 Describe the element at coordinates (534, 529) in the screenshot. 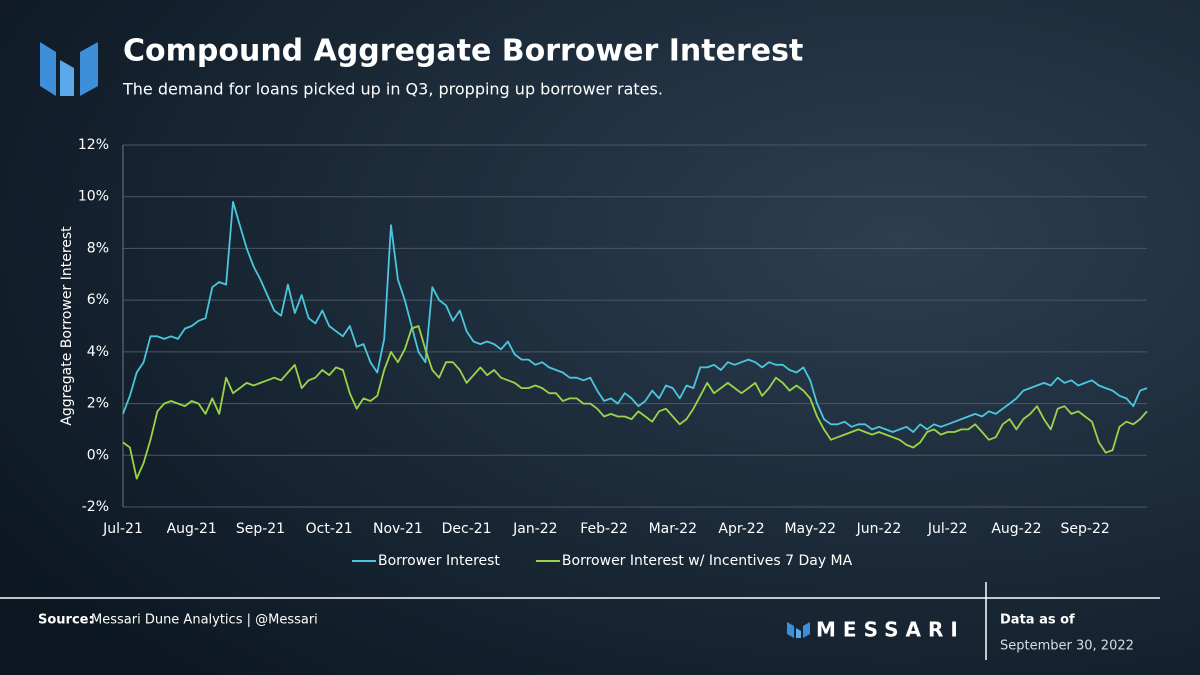

I see `x-tick-label: Jan-22` at that location.